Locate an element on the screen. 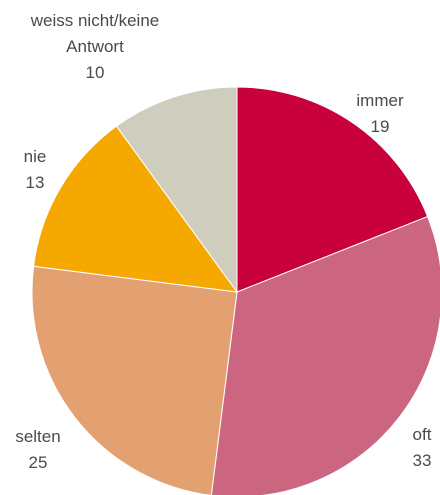 Image resolution: width=440 pixels, height=495 pixels. value-label: 13 is located at coordinates (35, 182).